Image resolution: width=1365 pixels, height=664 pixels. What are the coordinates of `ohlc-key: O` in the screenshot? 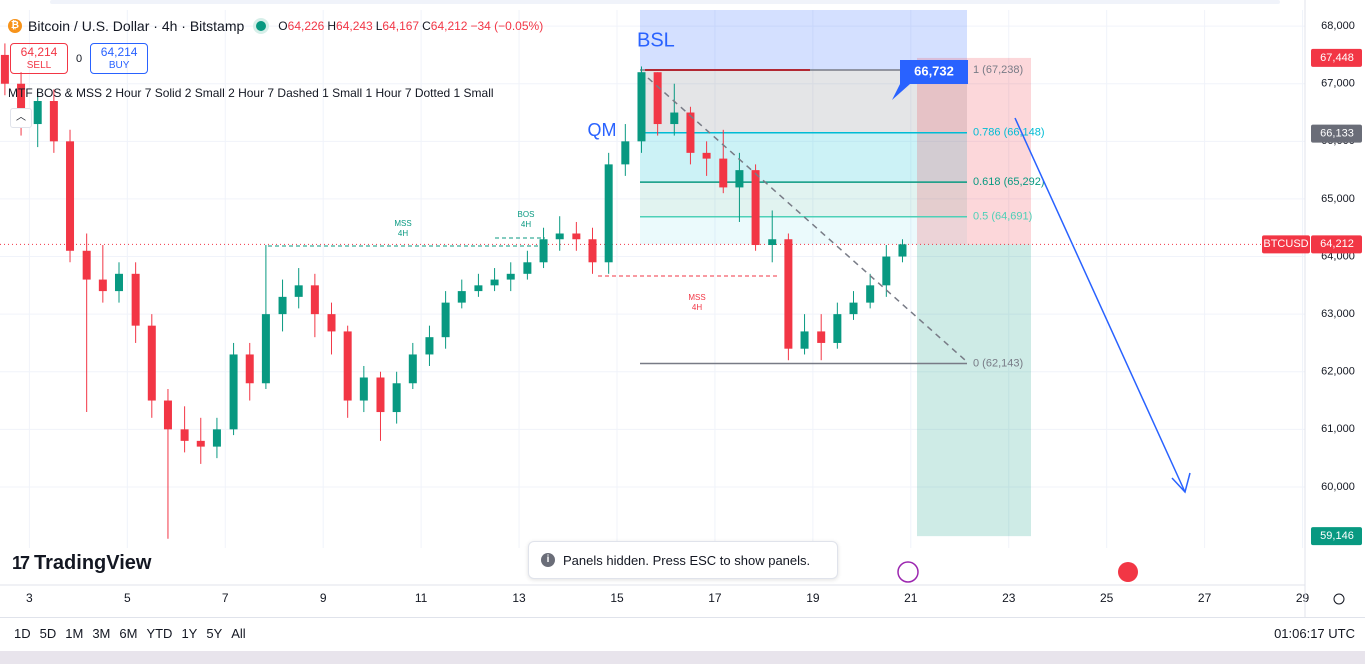 It's located at (283, 26).